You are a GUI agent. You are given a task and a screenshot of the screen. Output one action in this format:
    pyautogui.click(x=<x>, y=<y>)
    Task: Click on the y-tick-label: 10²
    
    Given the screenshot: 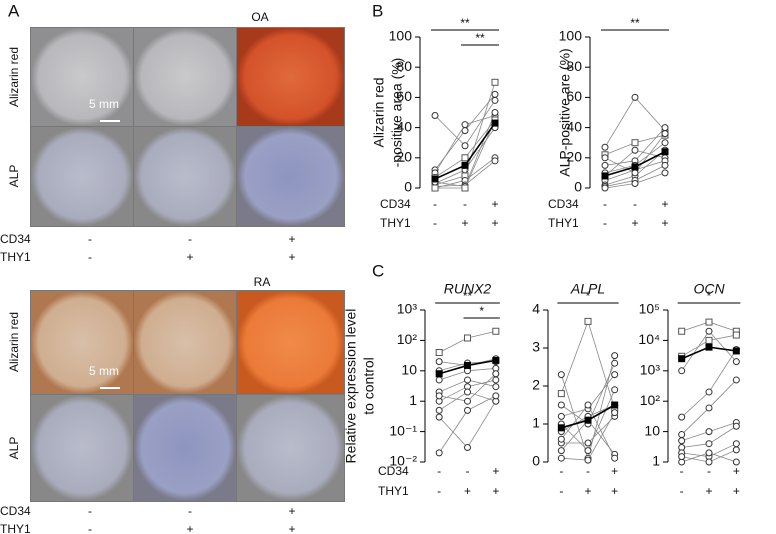 What is the action you would take?
    pyautogui.click(x=407, y=339)
    